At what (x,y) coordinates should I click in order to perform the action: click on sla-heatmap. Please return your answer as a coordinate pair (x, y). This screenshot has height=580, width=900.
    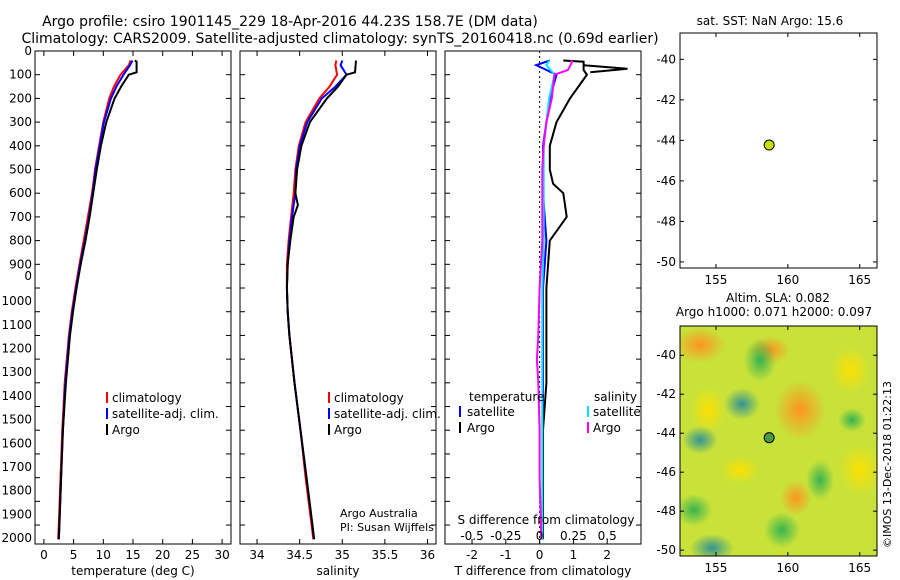
    Looking at the image, I should click on (778, 441).